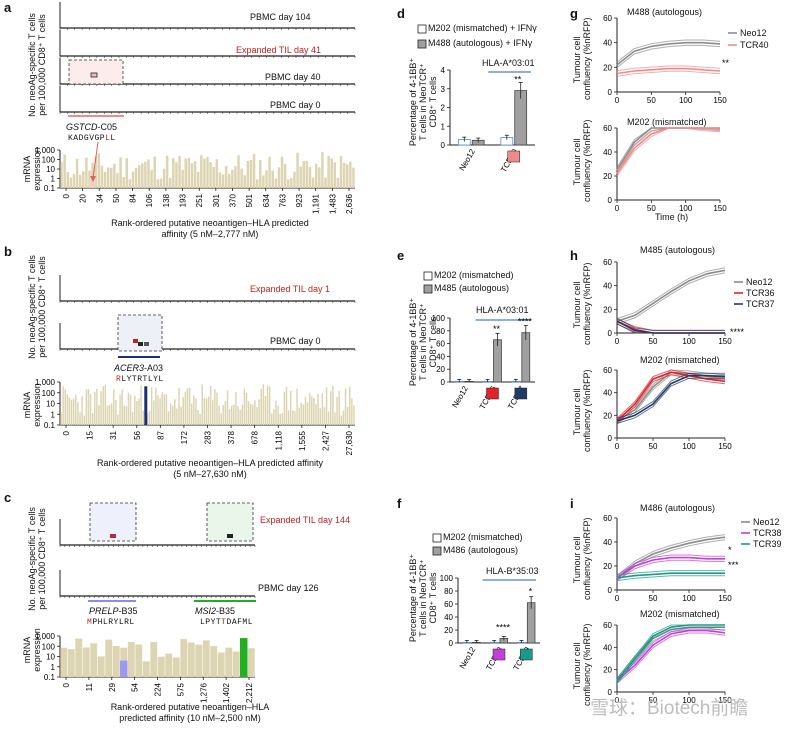 This screenshot has height=730, width=800. Describe the element at coordinates (686, 100) in the screenshot. I see `panel-g-x-tick-label: 100` at that location.